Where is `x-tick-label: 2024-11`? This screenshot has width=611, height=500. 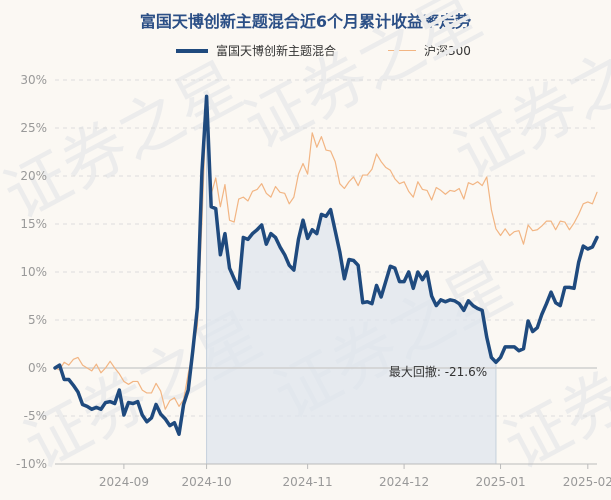
x-tick-label: 2024-11 is located at coordinates (308, 482).